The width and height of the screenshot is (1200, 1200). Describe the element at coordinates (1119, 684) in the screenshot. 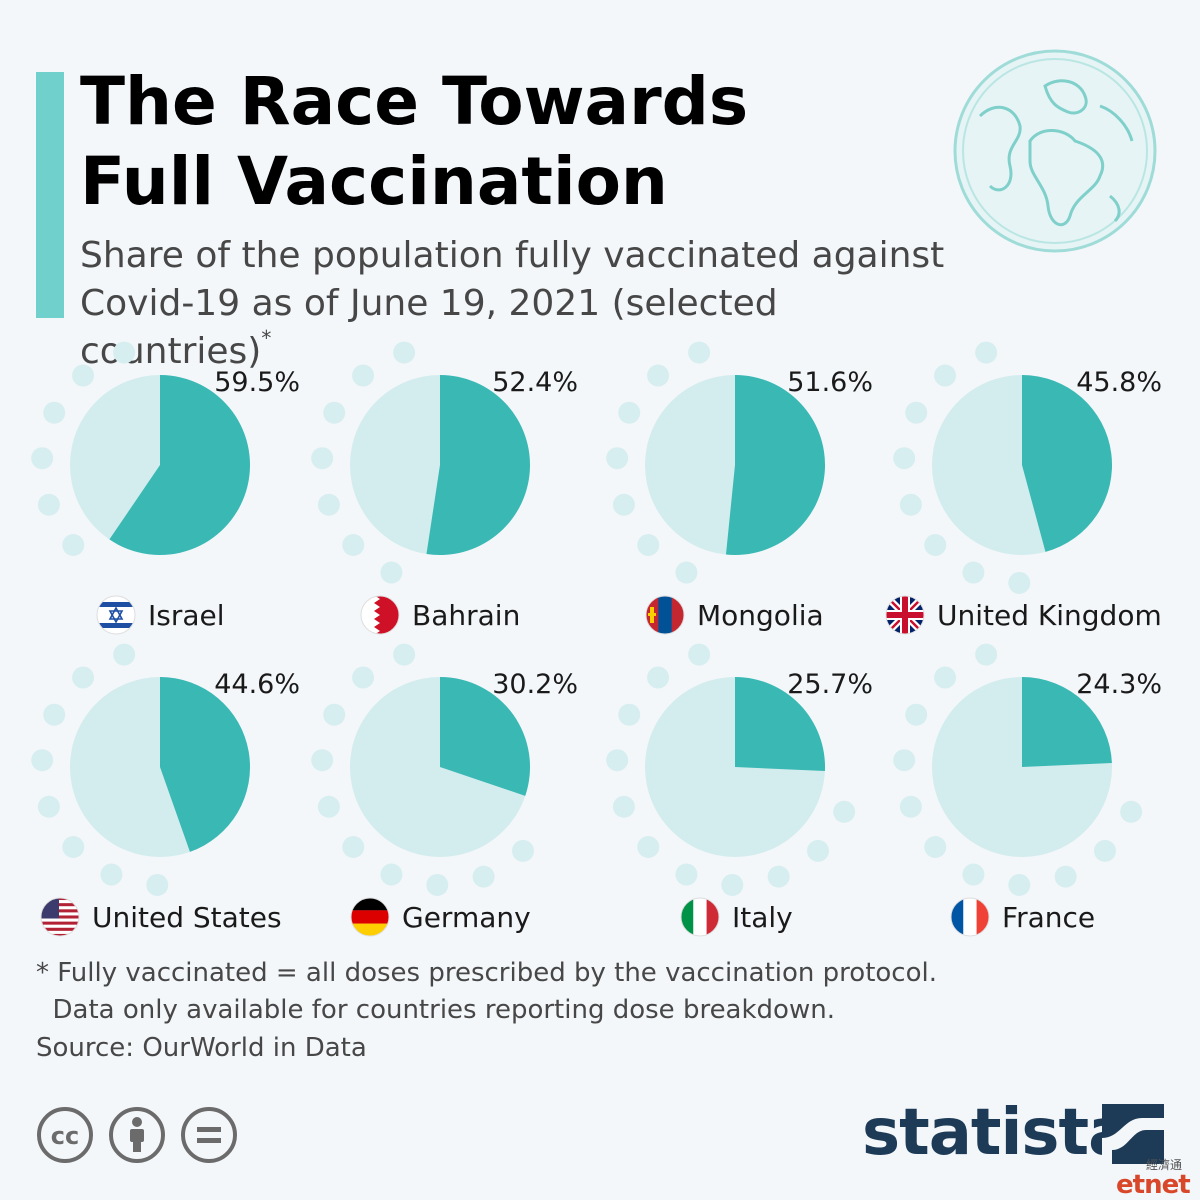

I see `pie-value-label: 24.3%` at that location.